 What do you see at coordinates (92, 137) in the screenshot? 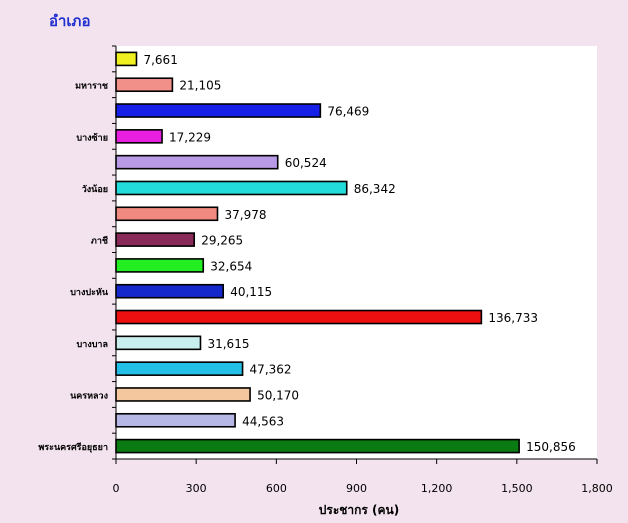
I see `category-label-12: บางซ้าย` at bounding box center [92, 137].